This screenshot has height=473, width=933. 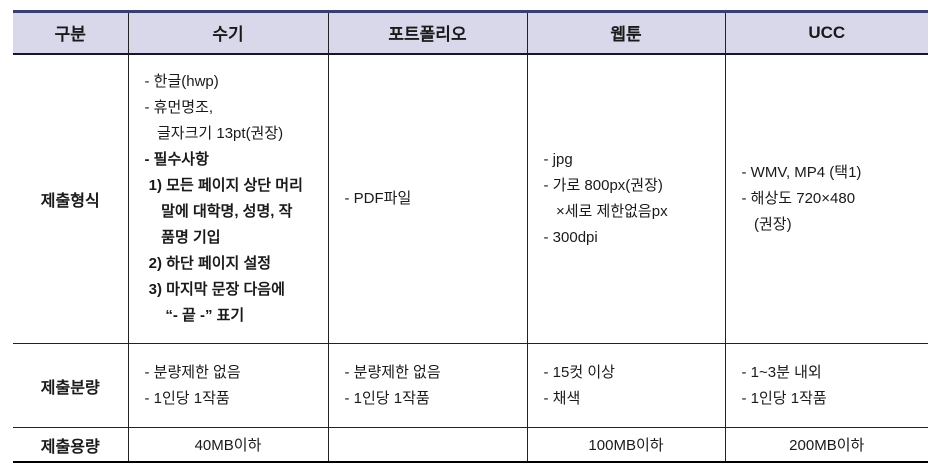 I want to click on table-header: 구분 수기 포트폴리오 웹툰 UCC, so click(x=470, y=33).